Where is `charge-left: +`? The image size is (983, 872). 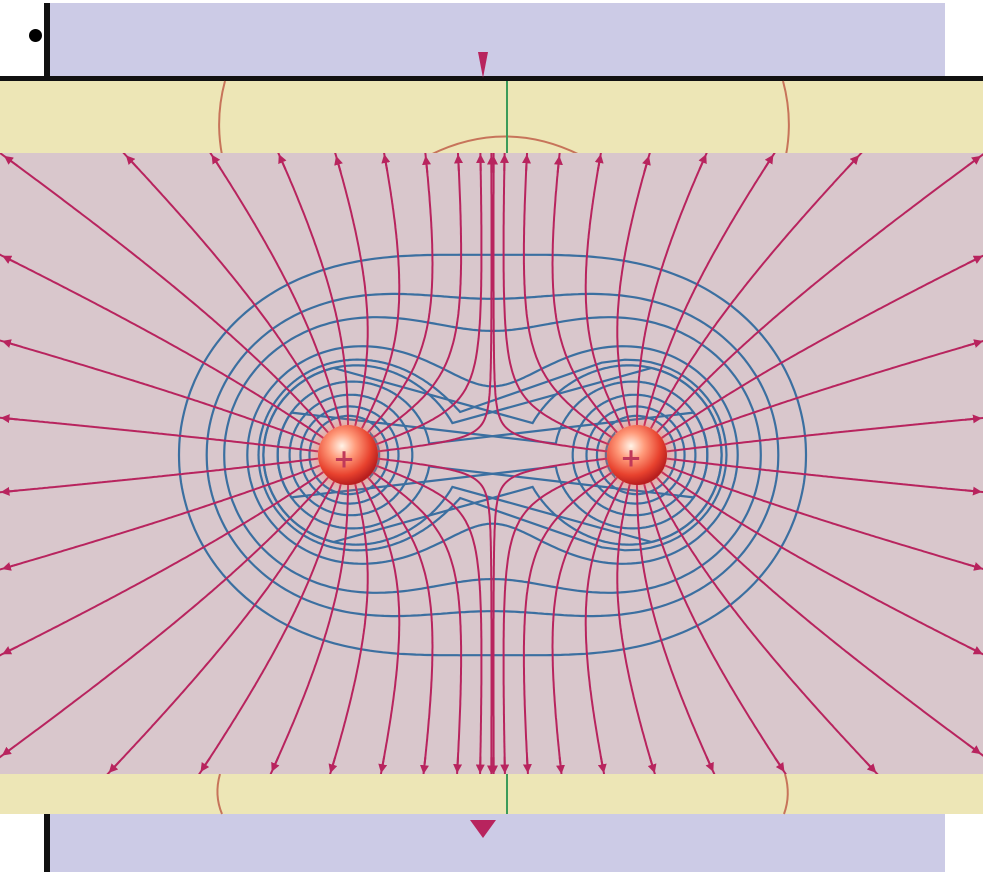
charge-left: + is located at coordinates (348, 455).